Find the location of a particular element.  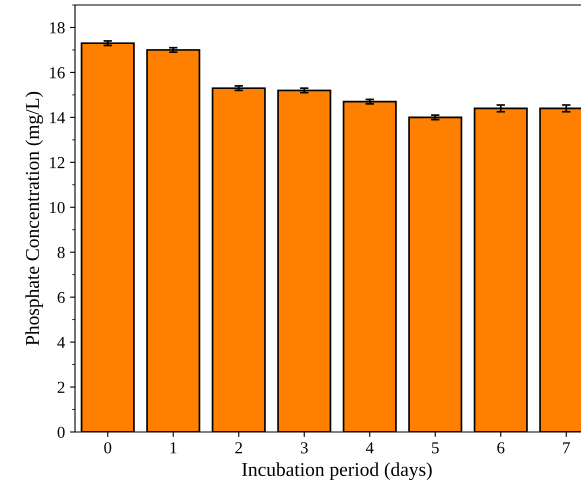

y-tick-label: 12 is located at coordinates (57, 162).